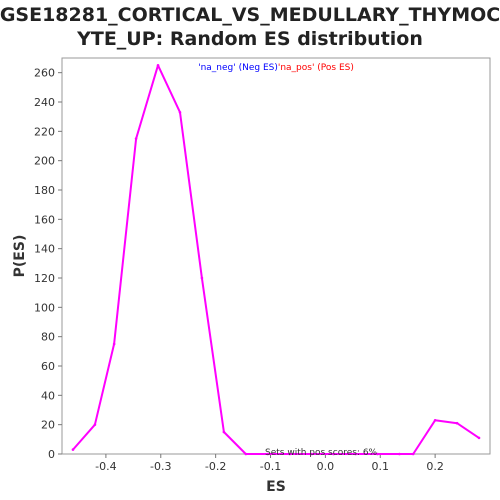 This screenshot has height=500, width=500. Describe the element at coordinates (44, 102) in the screenshot. I see `y-tick-label: 240` at that location.